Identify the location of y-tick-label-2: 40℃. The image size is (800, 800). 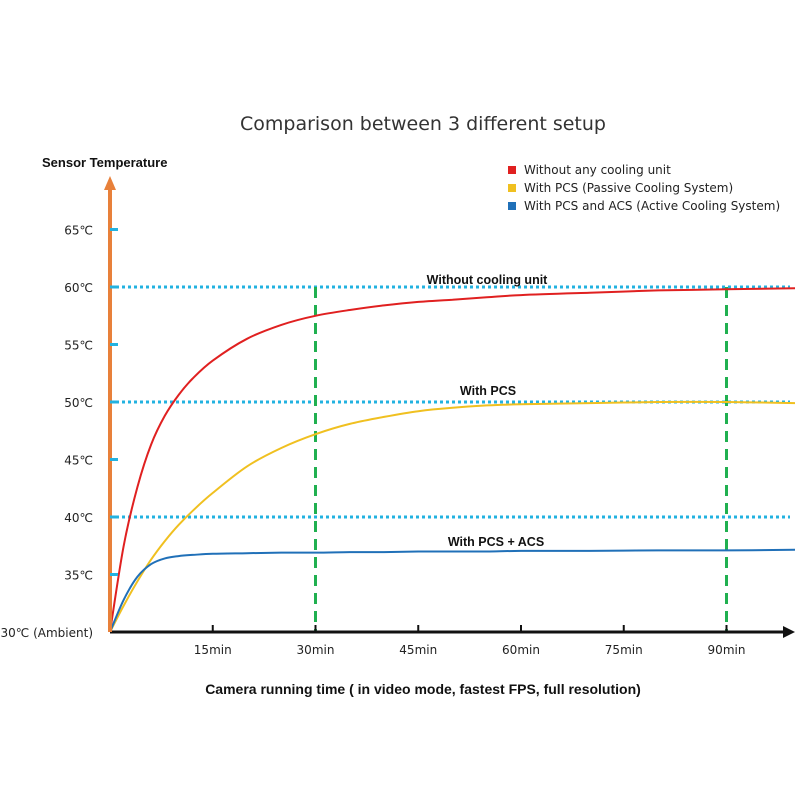
(78, 518).